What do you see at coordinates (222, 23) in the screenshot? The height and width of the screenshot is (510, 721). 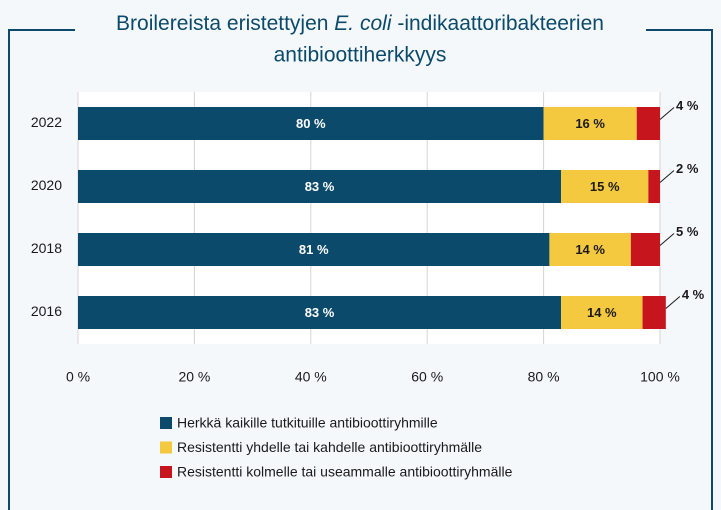 I see `title-part: Broilereista eristettyjen` at bounding box center [222, 23].